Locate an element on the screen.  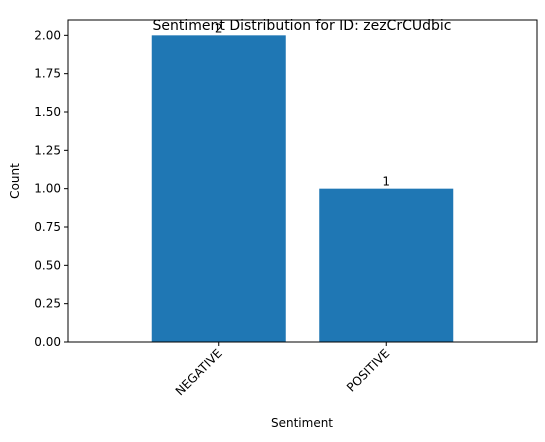
y-axis: 0.00 0.25 0.50 0.75 1.00 1.25 1.50 1.75 2.00 is located at coordinates (51, 188).